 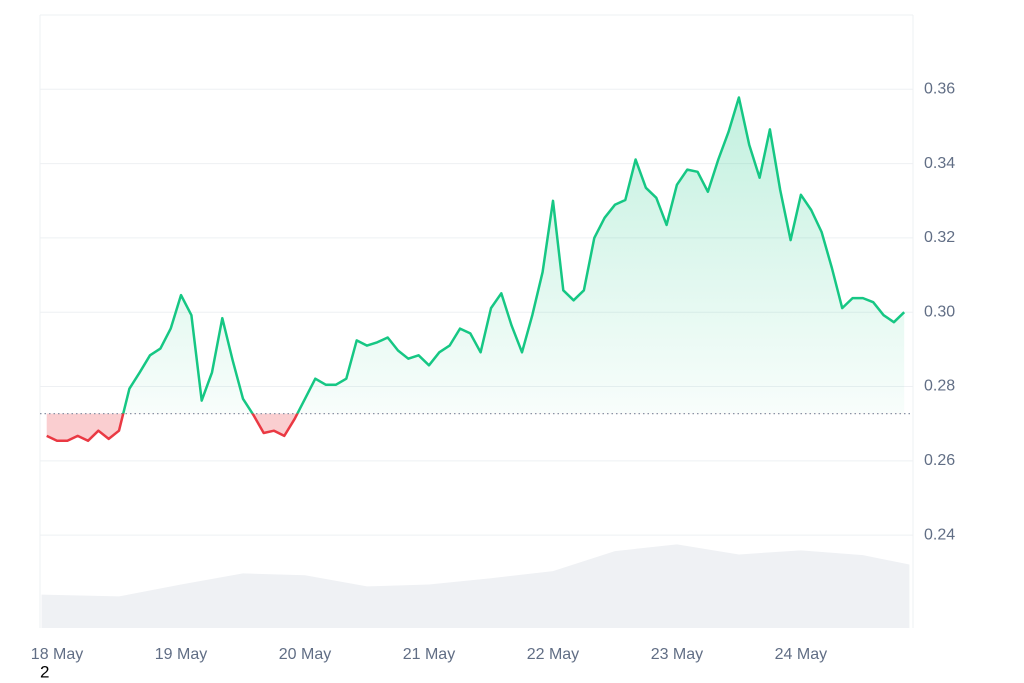 I want to click on x-tick-label: 19 May, so click(x=181, y=654).